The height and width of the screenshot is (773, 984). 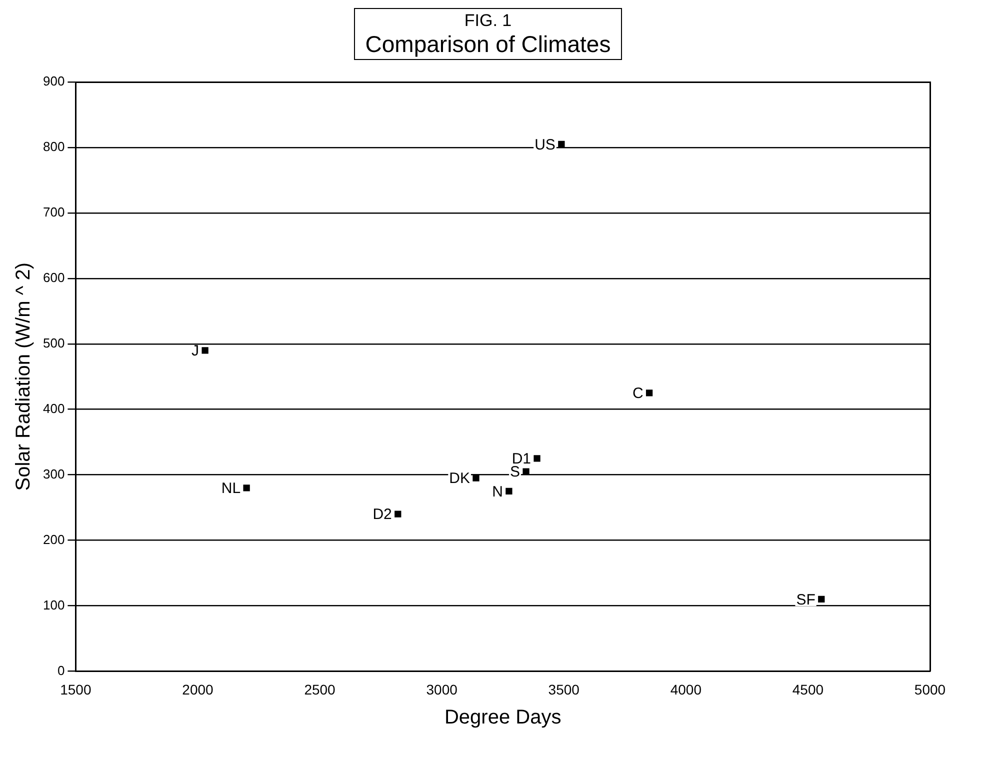 I want to click on x-tick-label: 2000, so click(x=198, y=689).